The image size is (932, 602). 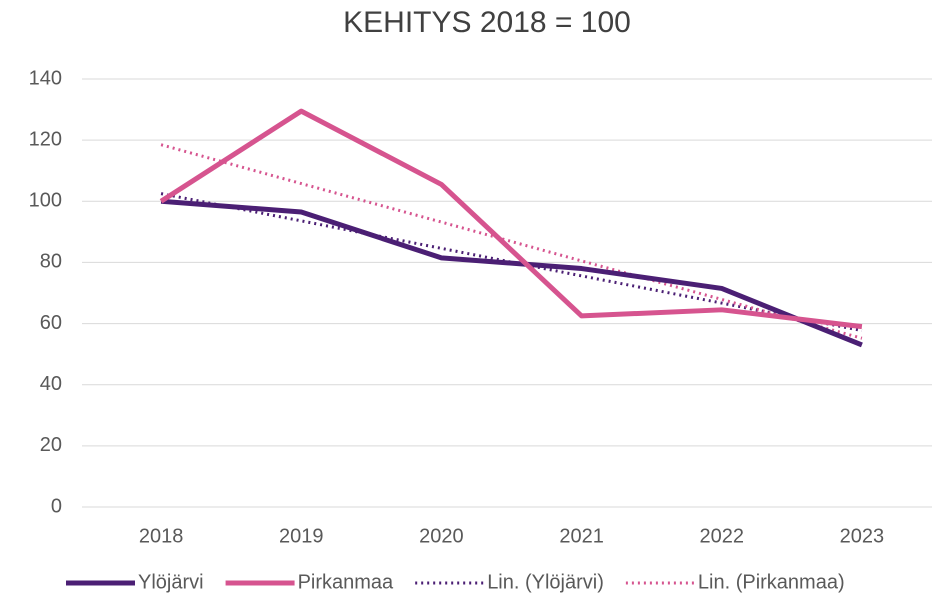 I want to click on x-tick-label: 2023, so click(x=862, y=536).